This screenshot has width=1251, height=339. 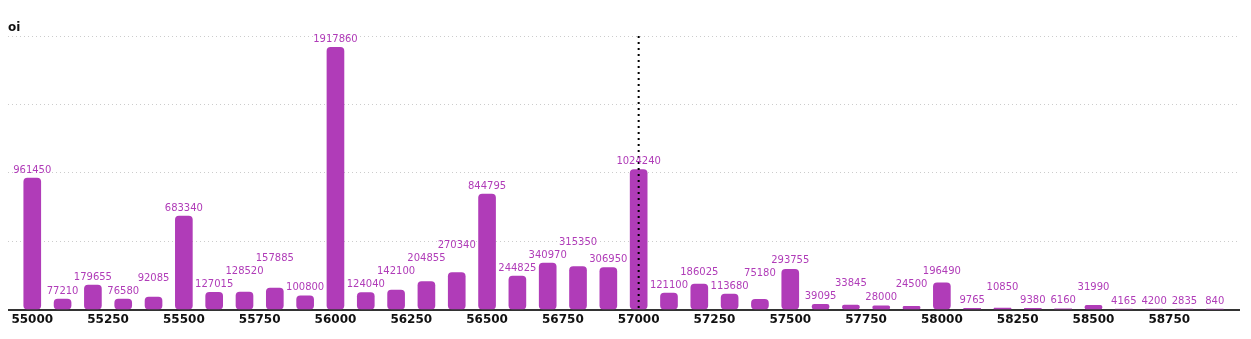 I want to click on x-tick-label: 55250, so click(x=108, y=318).